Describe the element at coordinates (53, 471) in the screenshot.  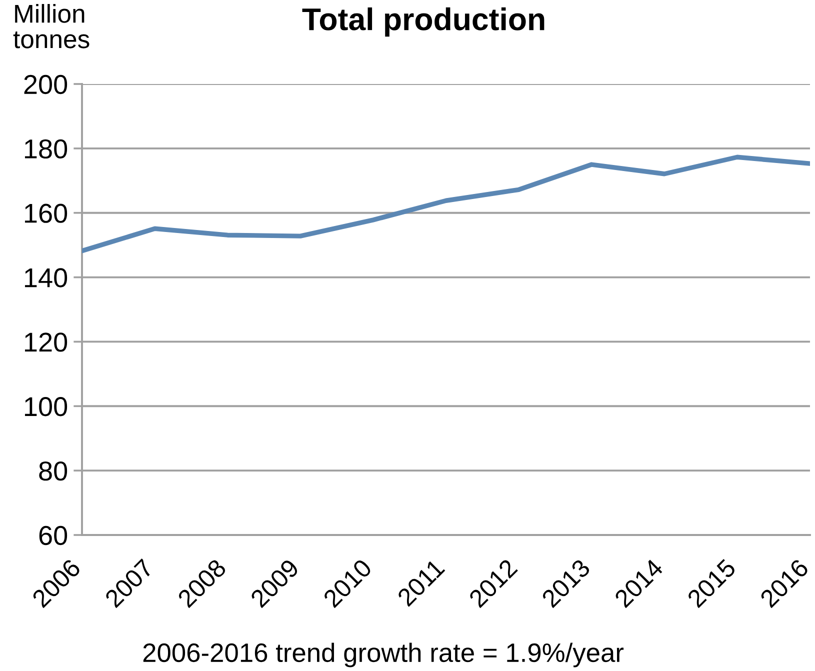
I see `y-tick-label: 80` at that location.